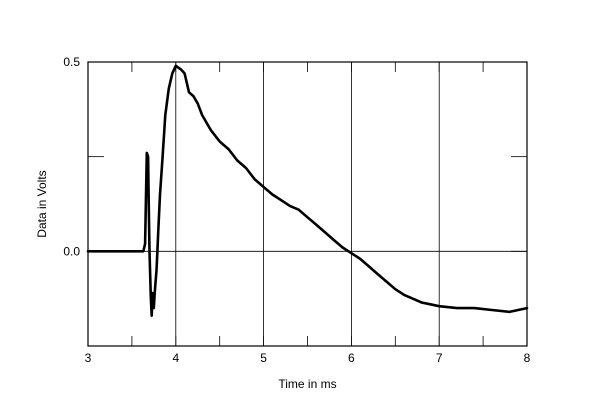 The image size is (600, 412). What do you see at coordinates (71, 62) in the screenshot?
I see `y-tick-label: 0.5` at bounding box center [71, 62].